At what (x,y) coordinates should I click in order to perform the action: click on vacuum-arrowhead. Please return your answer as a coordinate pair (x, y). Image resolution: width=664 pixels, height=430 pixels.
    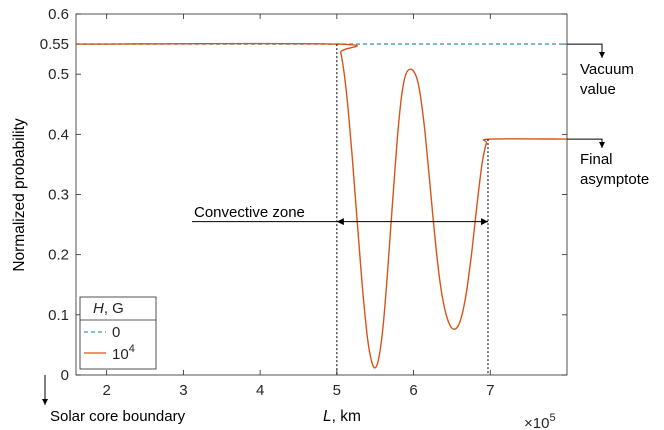
    Looking at the image, I should click on (602, 55).